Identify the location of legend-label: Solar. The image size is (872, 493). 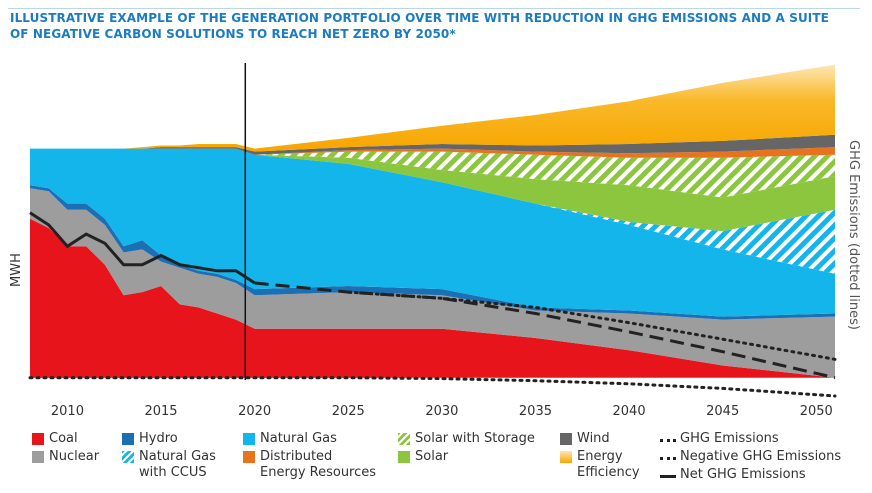
(432, 456).